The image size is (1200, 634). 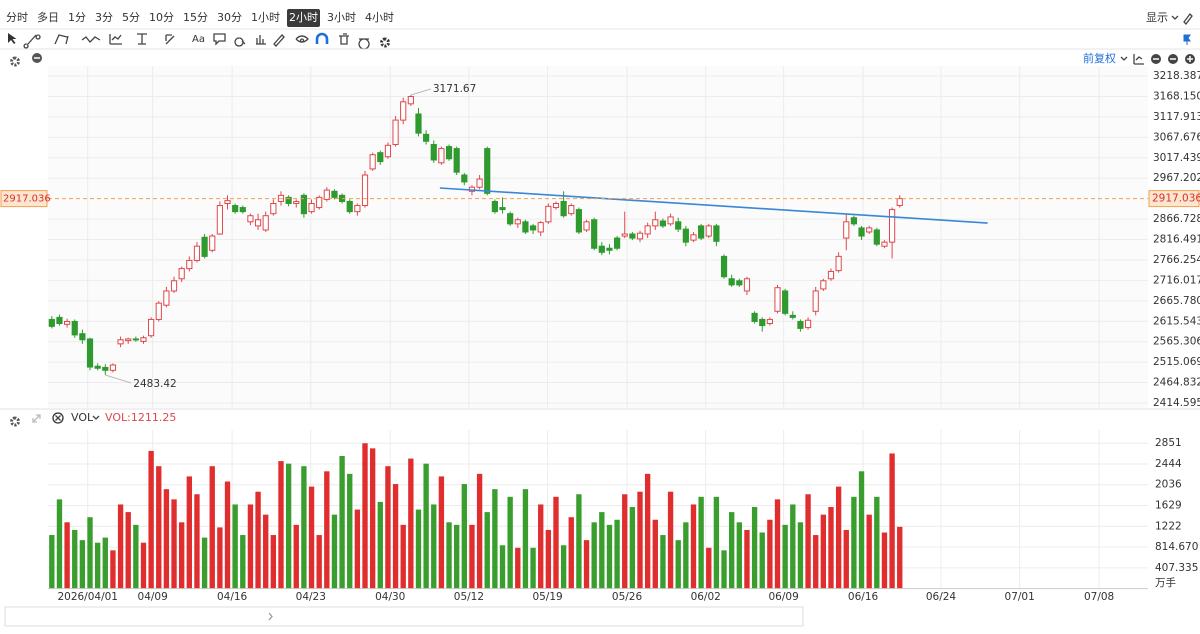 What do you see at coordinates (61, 39) in the screenshot?
I see `channel-tool` at bounding box center [61, 39].